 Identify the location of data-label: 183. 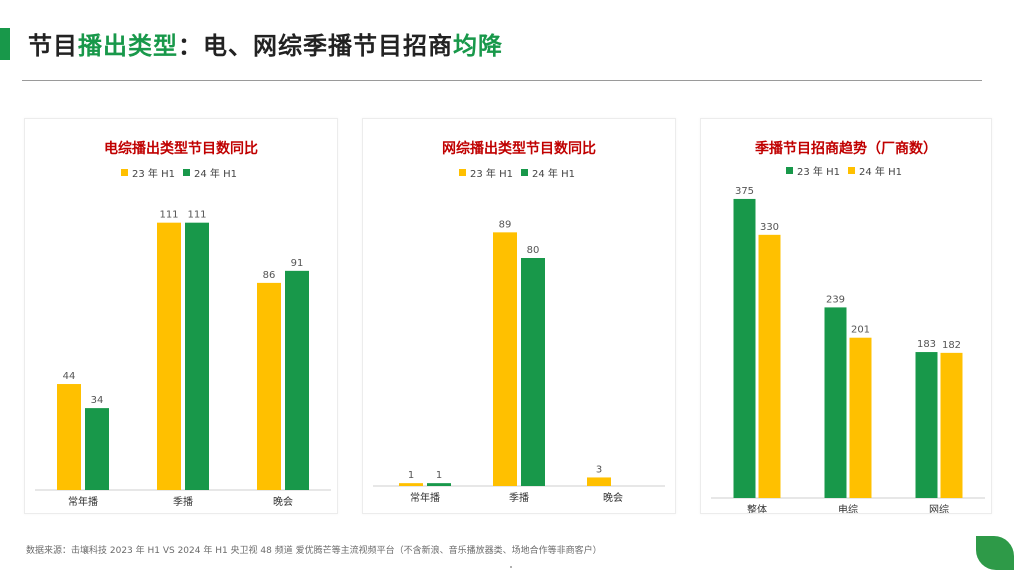
(926, 344).